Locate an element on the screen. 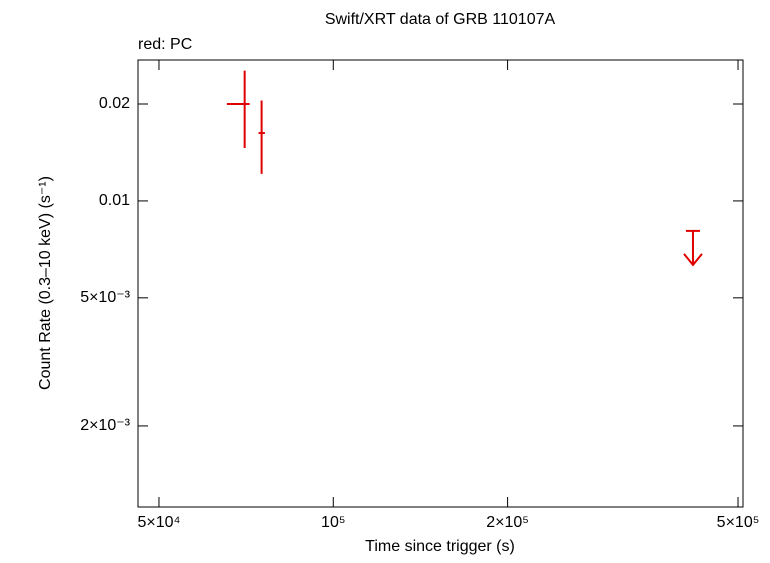 This screenshot has width=770, height=563. annotation: red: PC is located at coordinates (165, 44).